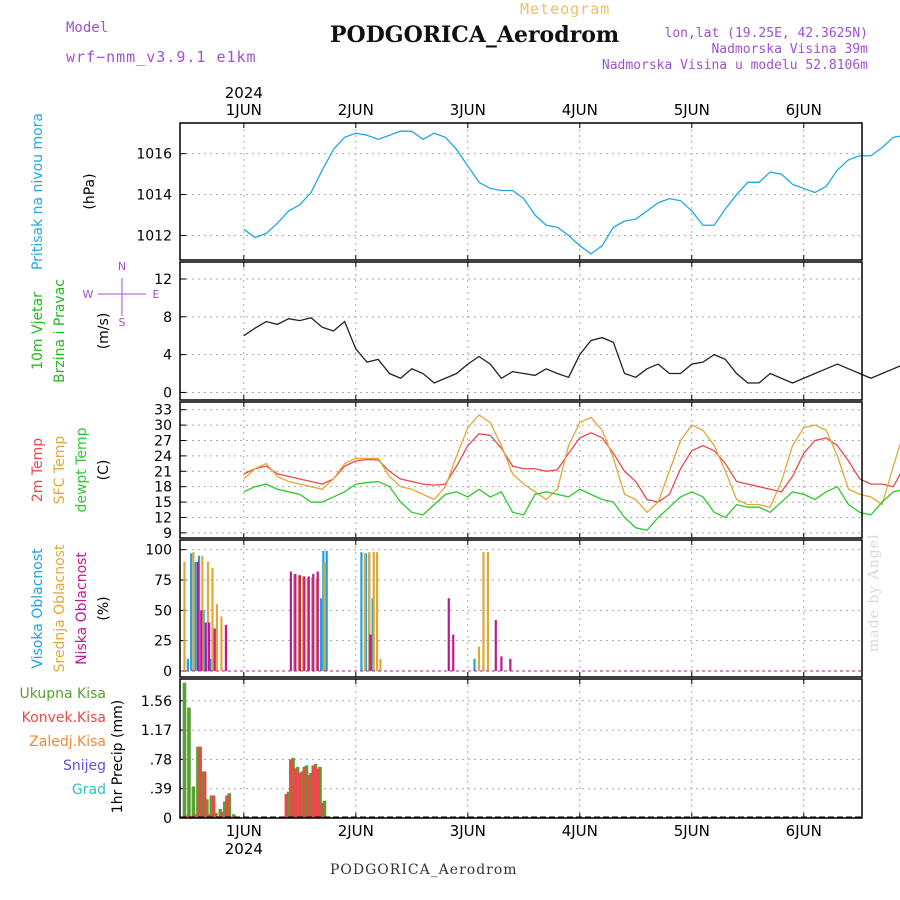 This screenshot has width=900, height=900. I want to click on y-axis-label: Pritisak na nivou mora, so click(38, 191).